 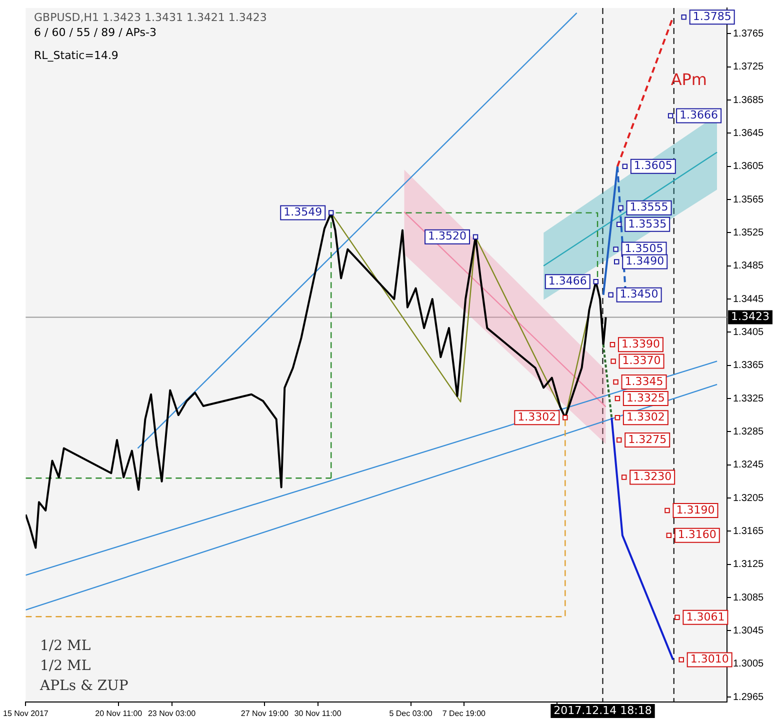 What do you see at coordinates (748, 498) in the screenshot?
I see `y-tick-label: 1.3205` at bounding box center [748, 498].